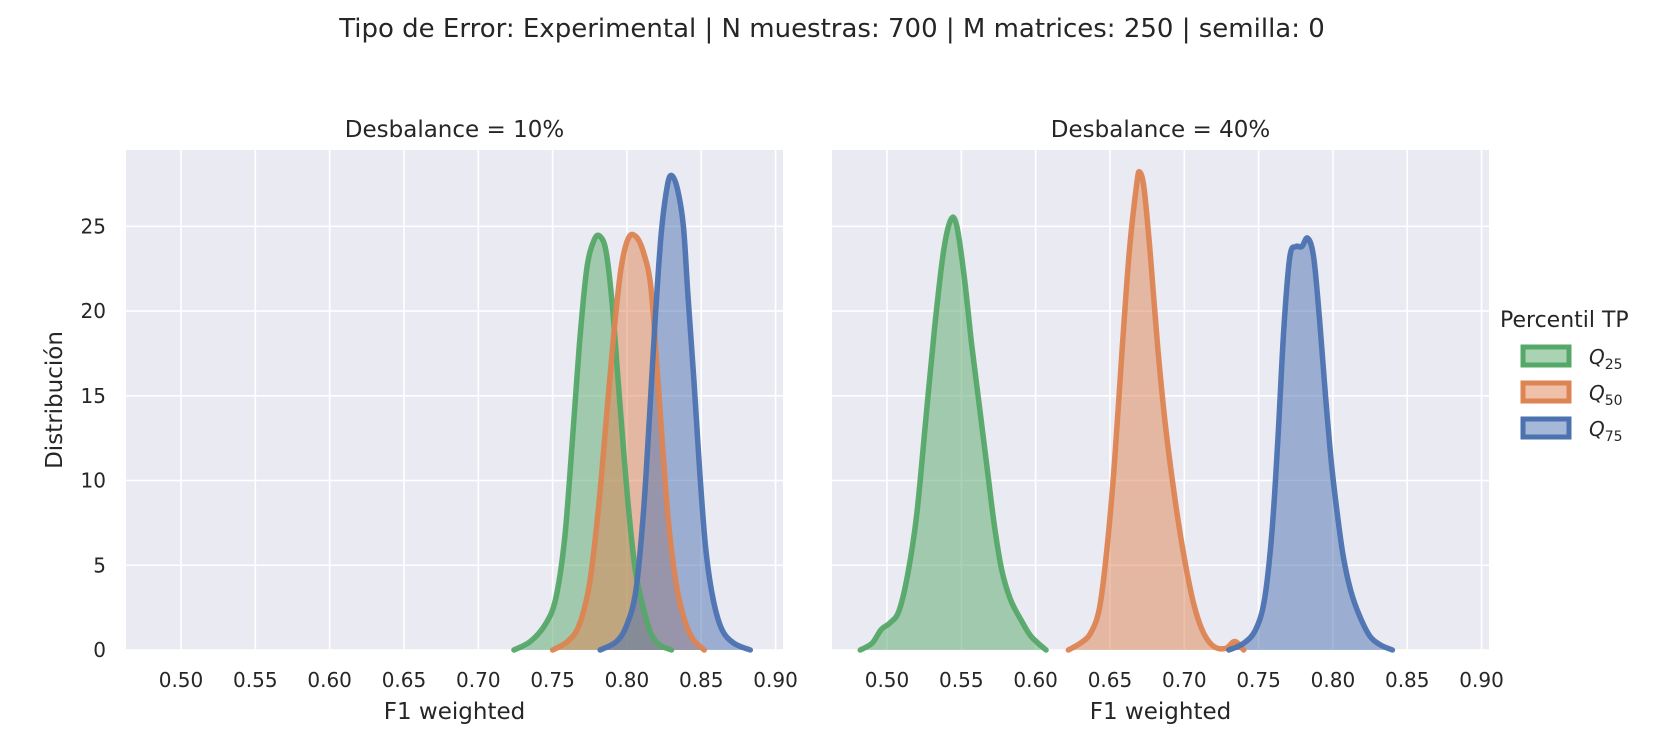 The width and height of the screenshot is (1664, 750). Describe the element at coordinates (93, 481) in the screenshot. I see `y-tick-label: 10` at that location.